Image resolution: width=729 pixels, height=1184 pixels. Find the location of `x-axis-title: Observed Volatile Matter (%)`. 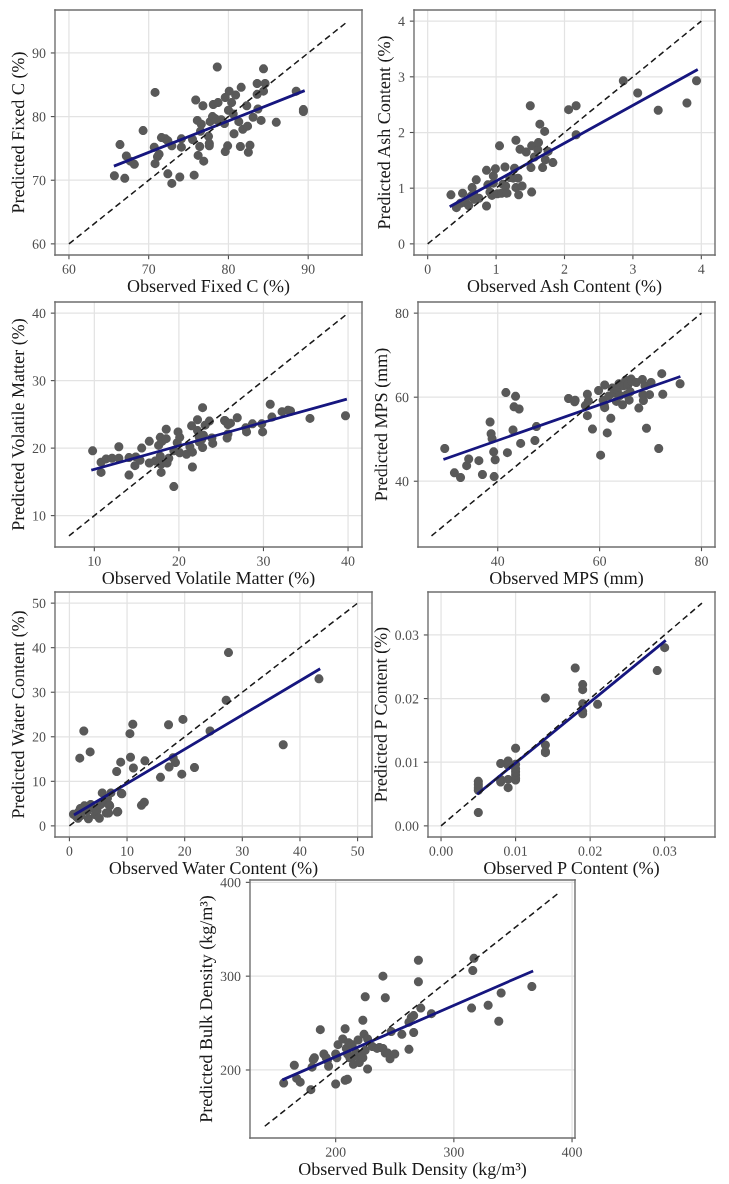

x-axis-title: Observed Volatile Matter (%) is located at coordinates (208, 579).